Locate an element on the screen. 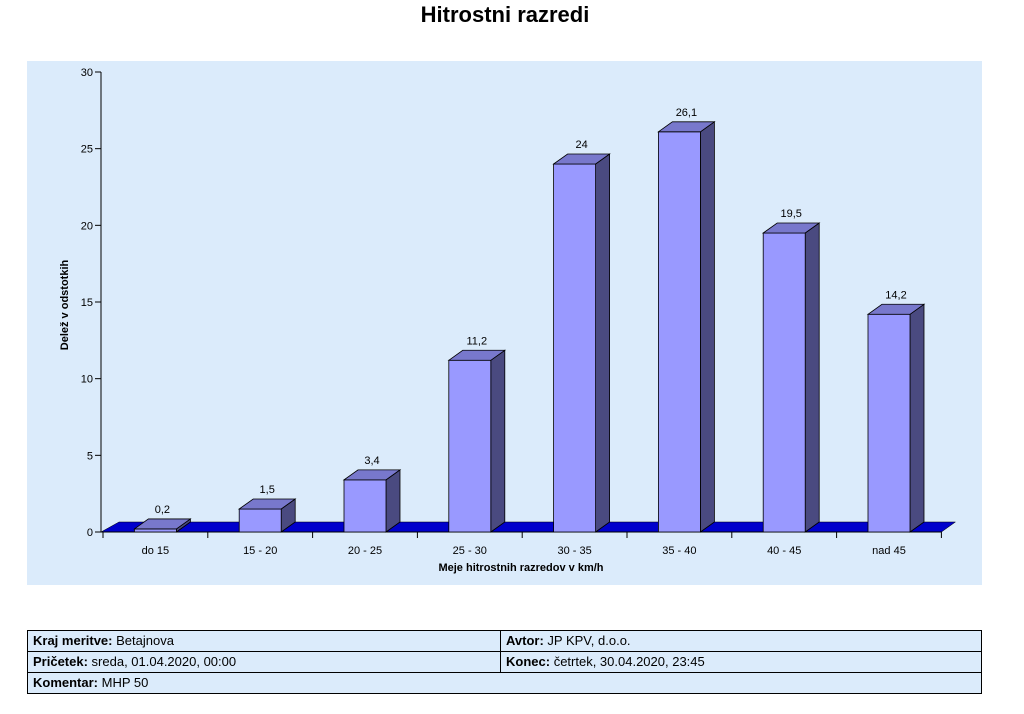 Image resolution: width=1024 pixels, height=714 pixels. y-axis-title: Delež v odstotkih is located at coordinates (65, 304).